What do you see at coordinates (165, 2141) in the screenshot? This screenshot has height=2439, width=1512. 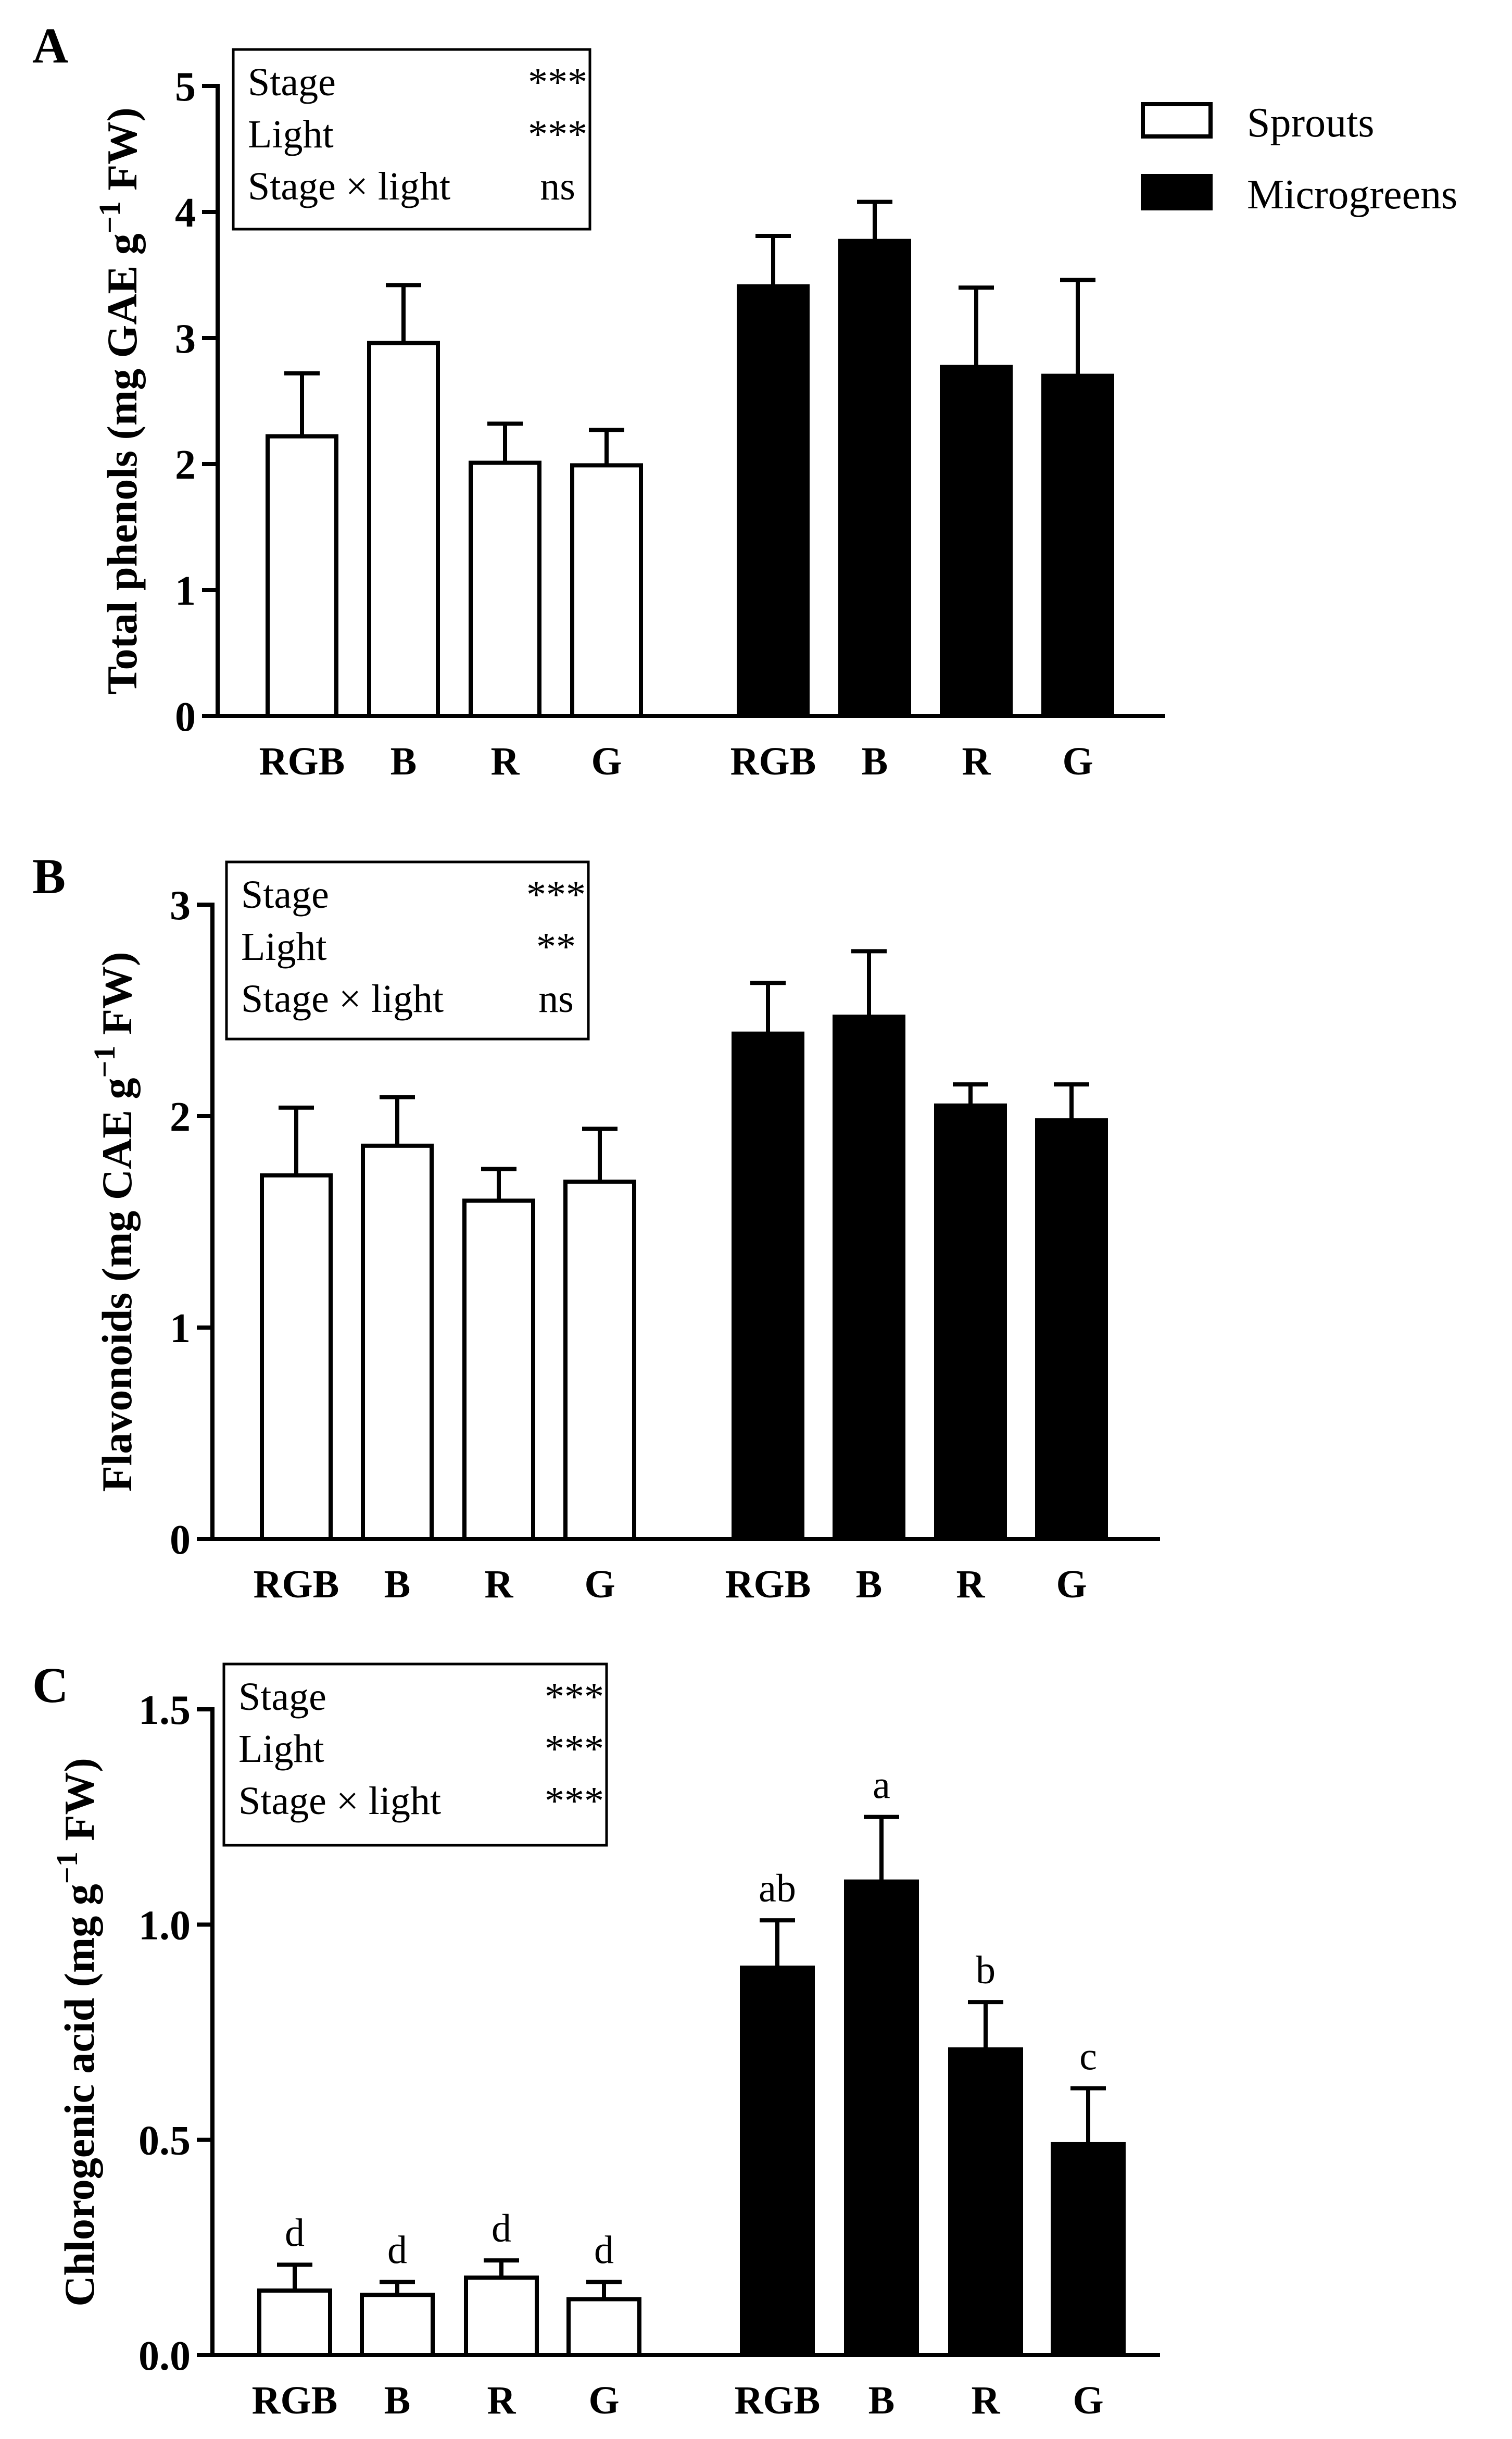 I see `y-tick-label: 0.5` at bounding box center [165, 2141].